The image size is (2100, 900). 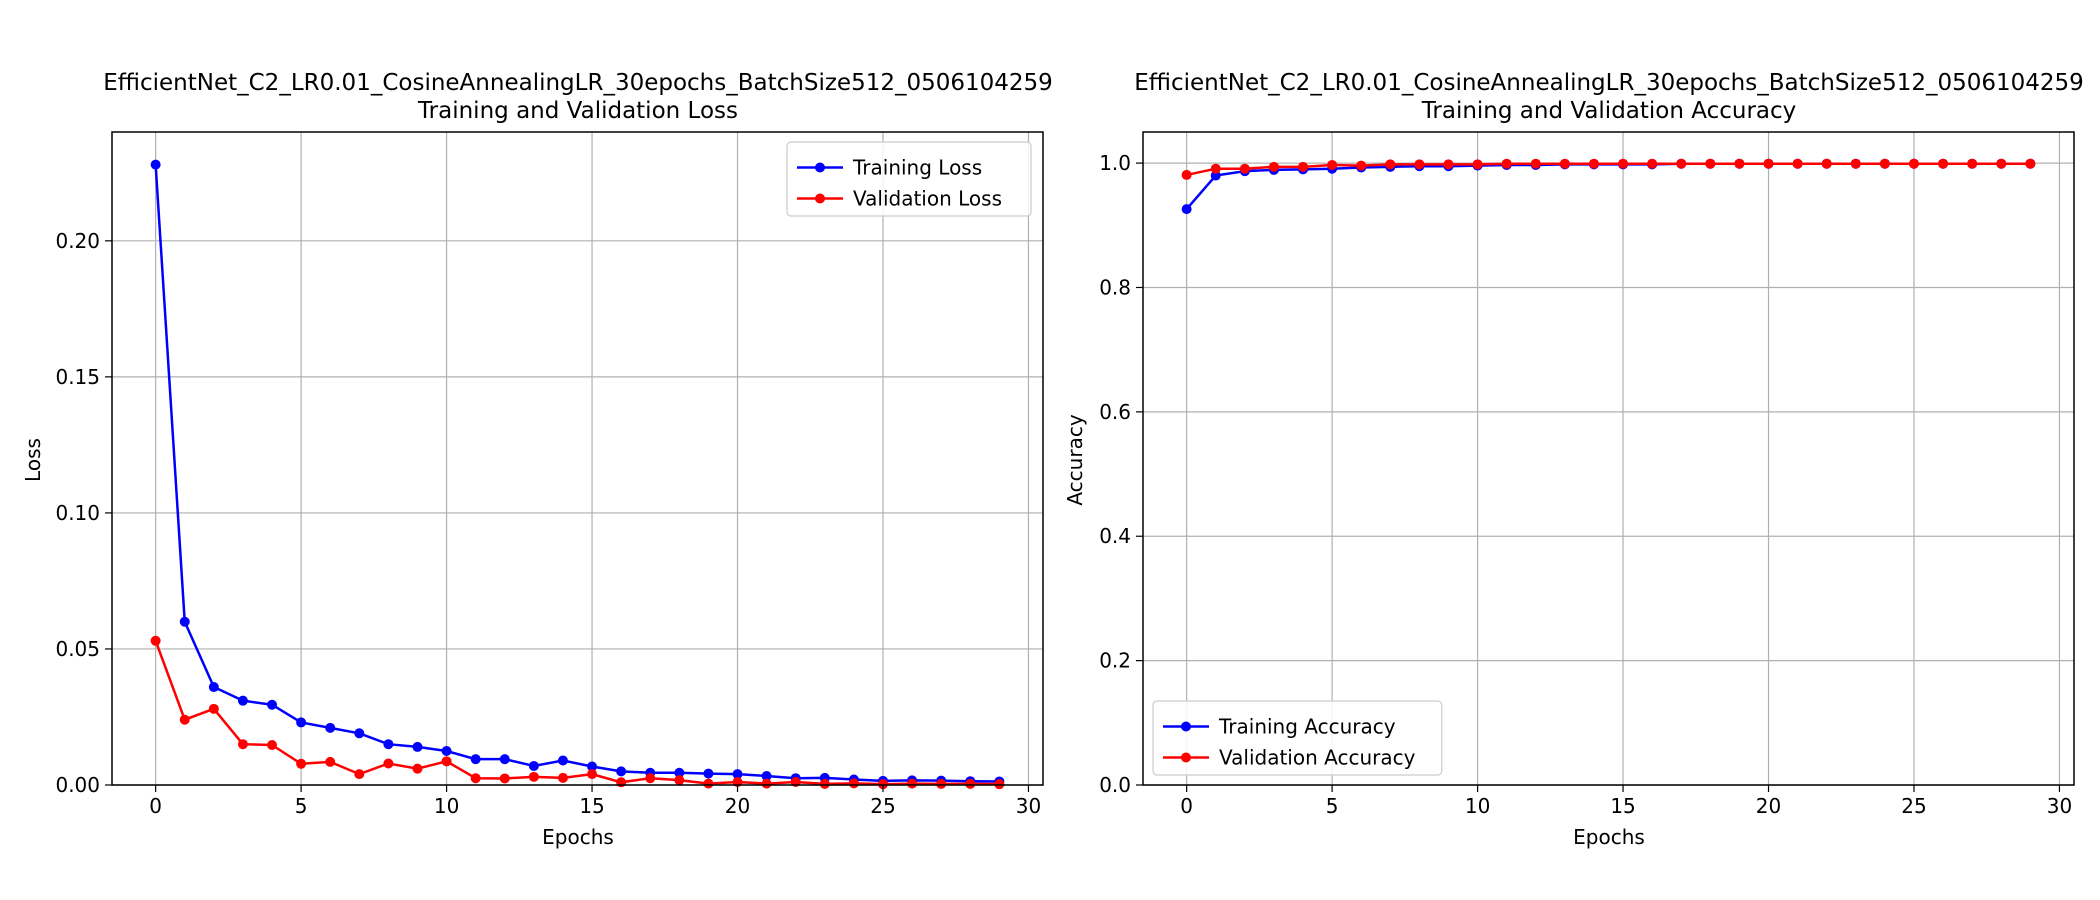 What do you see at coordinates (2059, 806) in the screenshot?
I see `accuracy-chart-xtick-label: 30` at bounding box center [2059, 806].